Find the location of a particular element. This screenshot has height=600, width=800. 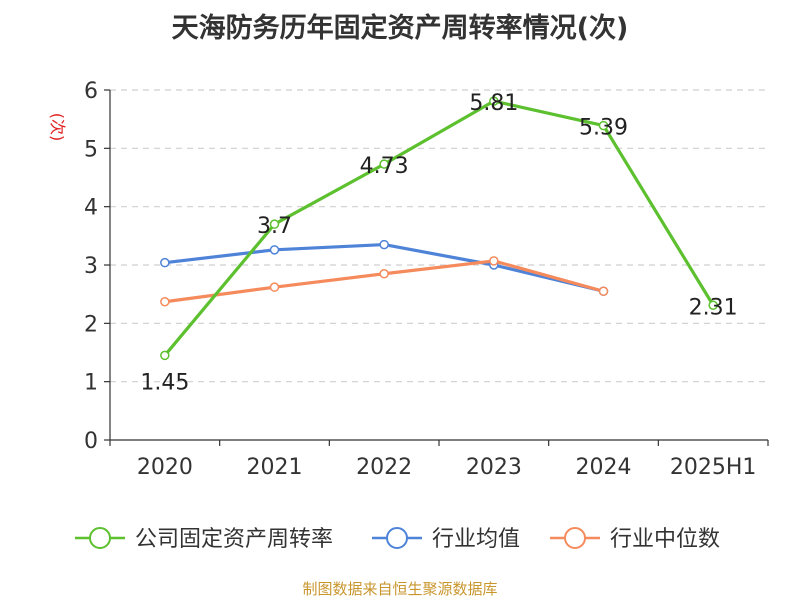

legend-item: 公司固定资产周转率 is located at coordinates (204, 539).